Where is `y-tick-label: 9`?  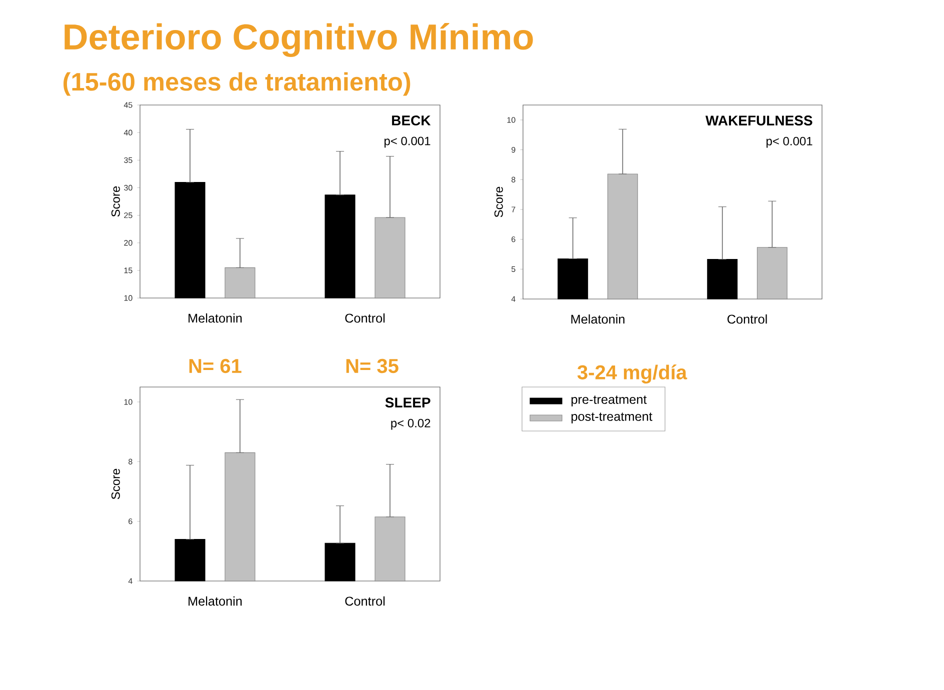
y-tick-label: 9 is located at coordinates (514, 149).